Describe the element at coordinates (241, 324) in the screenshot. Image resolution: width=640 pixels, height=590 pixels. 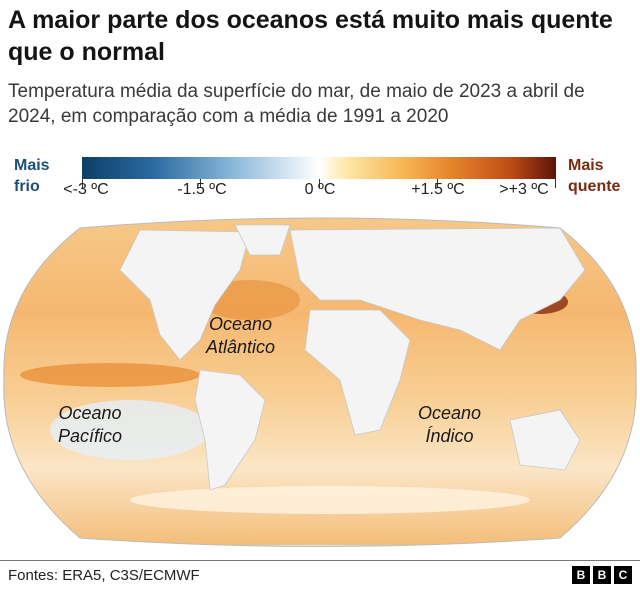
I see `label-atlantic-1: Oceano` at that location.